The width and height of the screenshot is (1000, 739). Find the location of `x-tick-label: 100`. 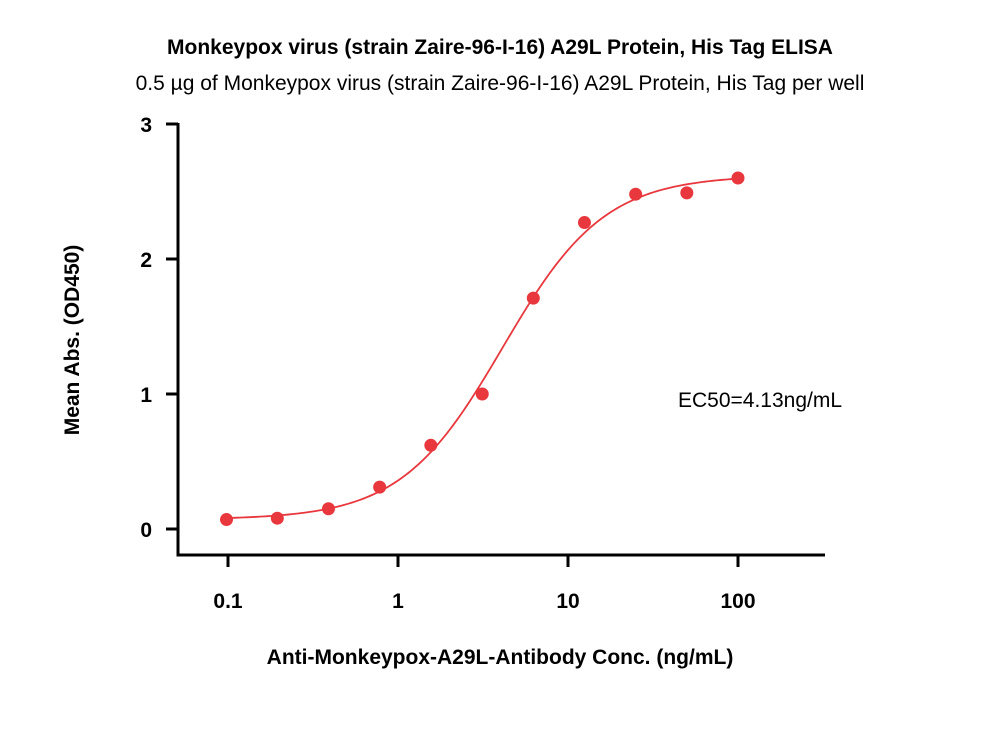

x-tick-label: 100 is located at coordinates (737, 601).